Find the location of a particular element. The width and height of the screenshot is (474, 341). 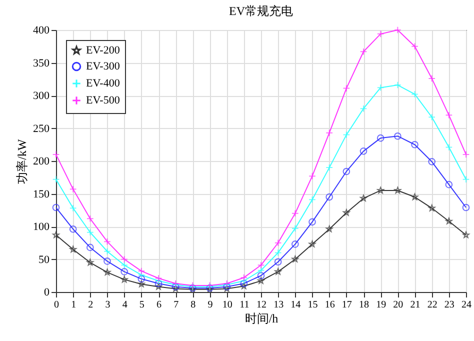

y-tick-label: 150 is located at coordinates (41, 194).